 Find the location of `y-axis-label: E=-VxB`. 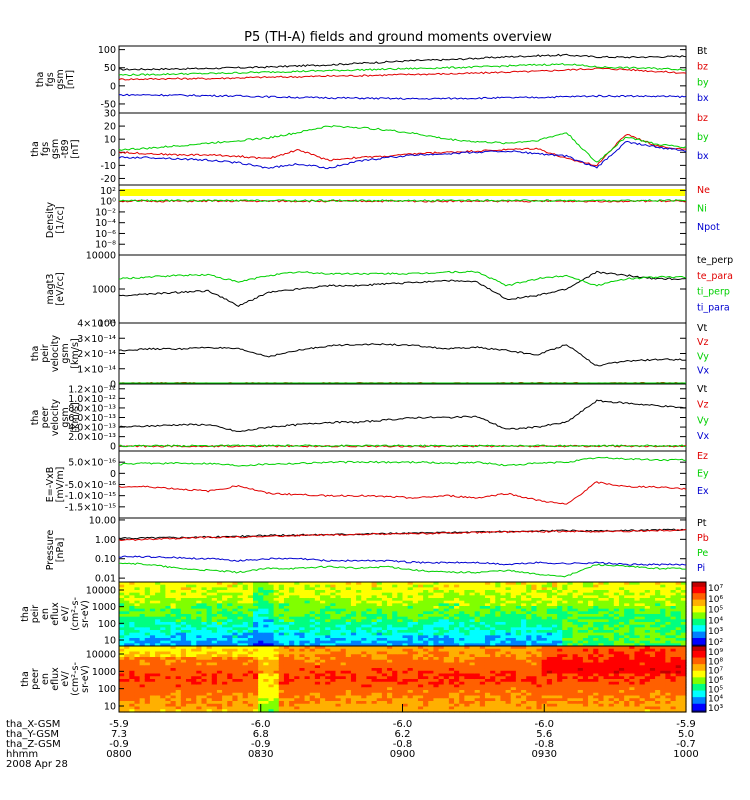

y-axis-label: E=-VxB is located at coordinates (50, 484).